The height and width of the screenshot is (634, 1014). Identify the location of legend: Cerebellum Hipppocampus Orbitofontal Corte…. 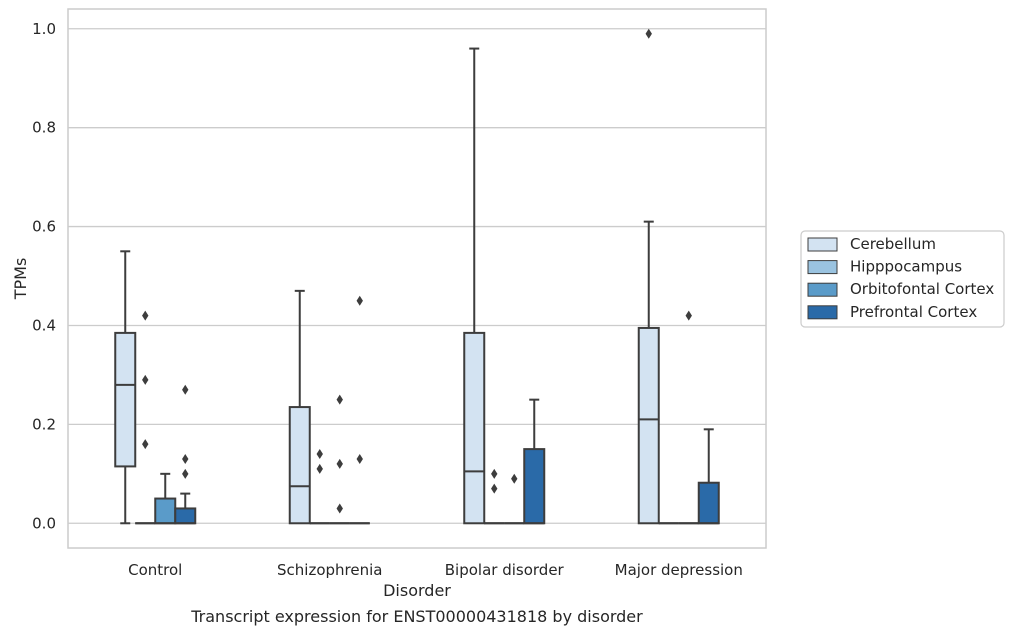
(902, 279).